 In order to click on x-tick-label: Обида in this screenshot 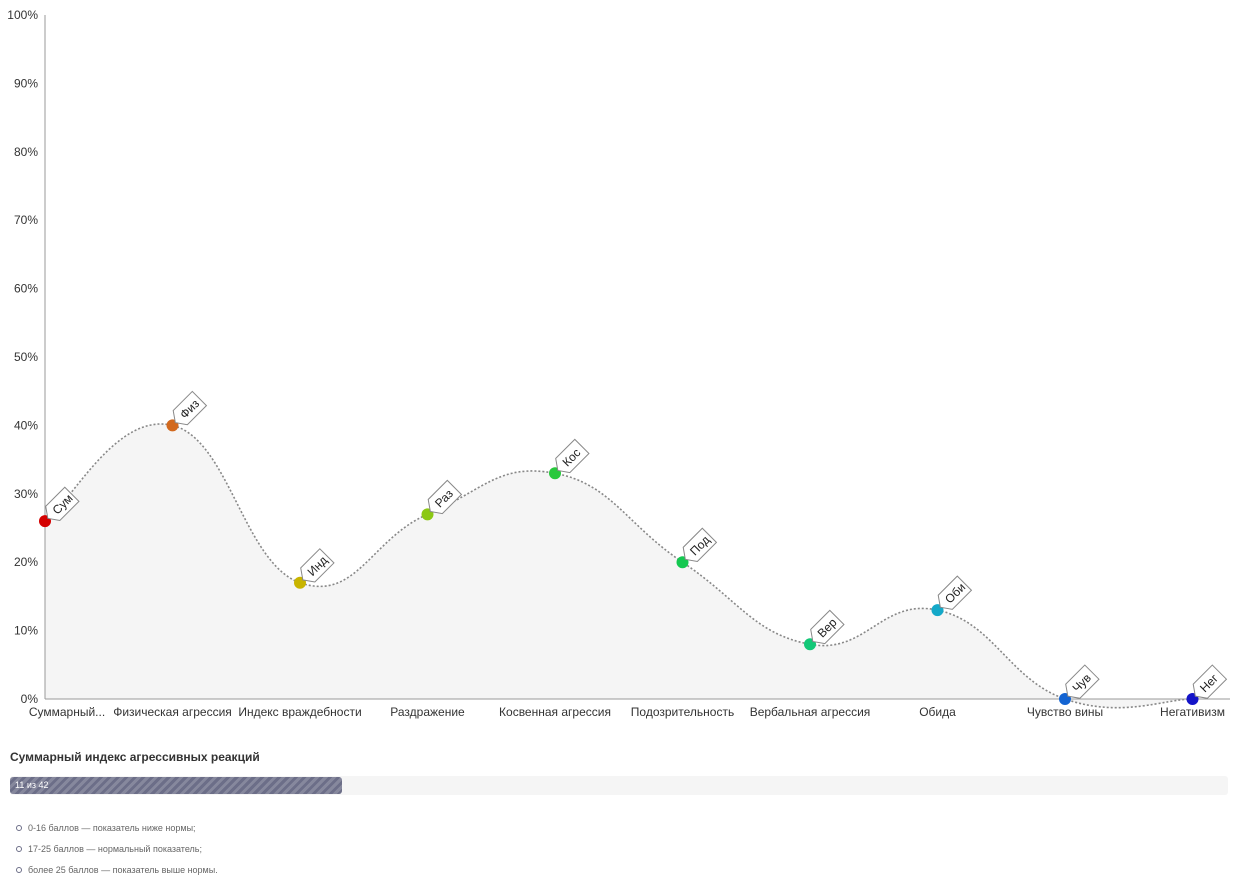, I will do `click(937, 712)`.